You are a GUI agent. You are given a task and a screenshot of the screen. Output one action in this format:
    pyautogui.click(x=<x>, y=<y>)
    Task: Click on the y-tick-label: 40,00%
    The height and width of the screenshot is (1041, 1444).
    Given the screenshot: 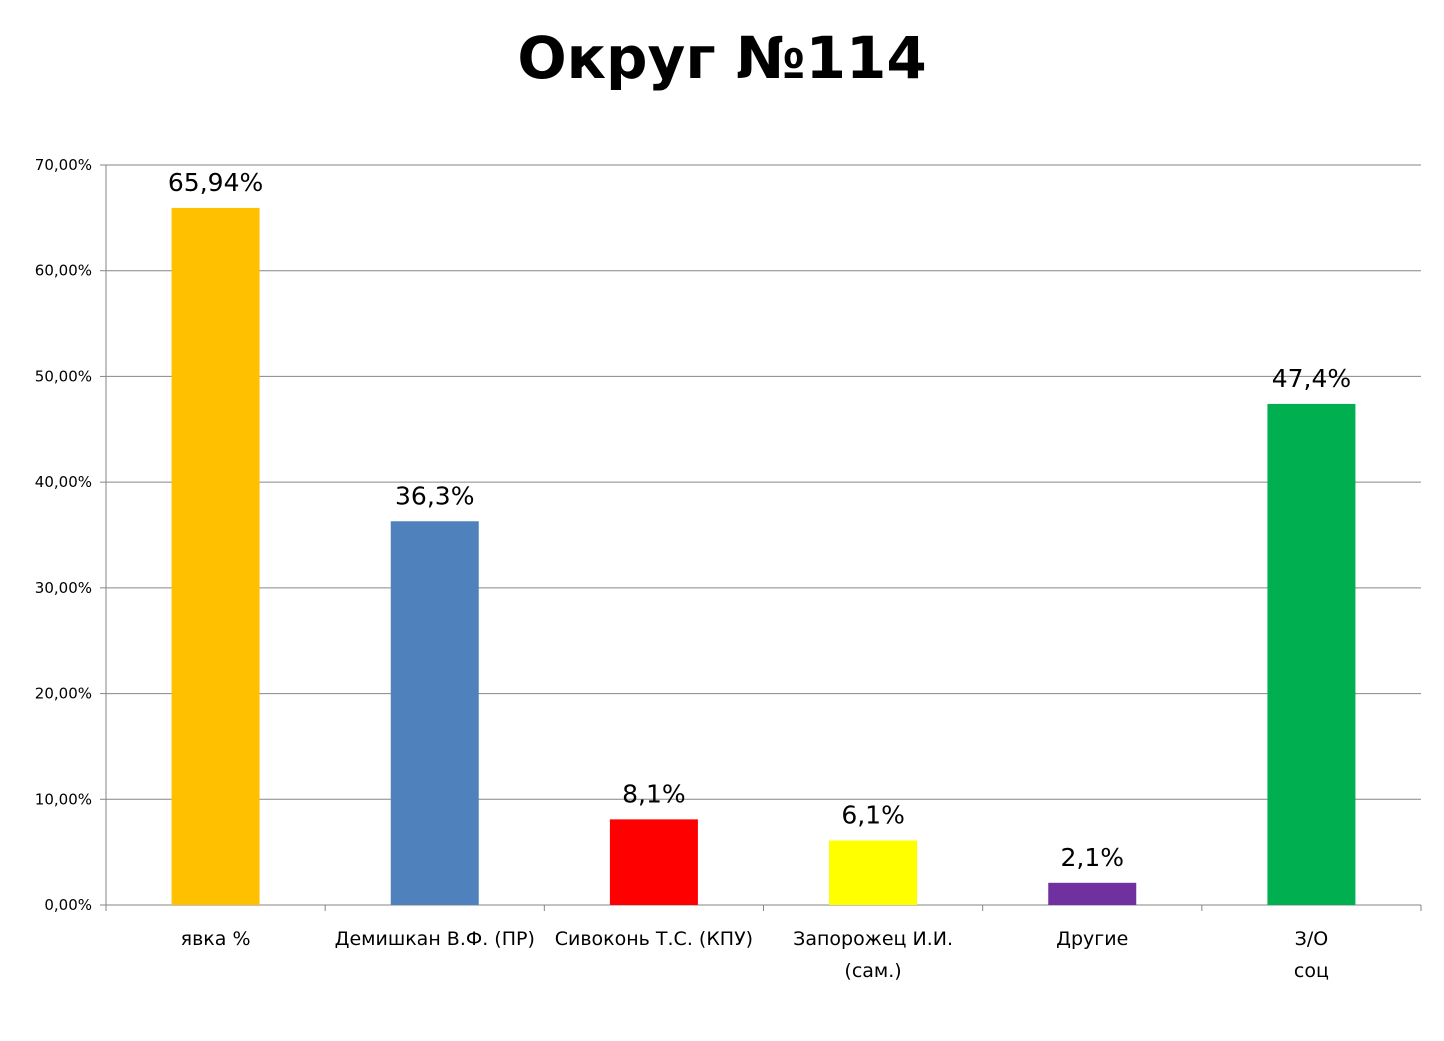 What is the action you would take?
    pyautogui.click(x=63, y=482)
    